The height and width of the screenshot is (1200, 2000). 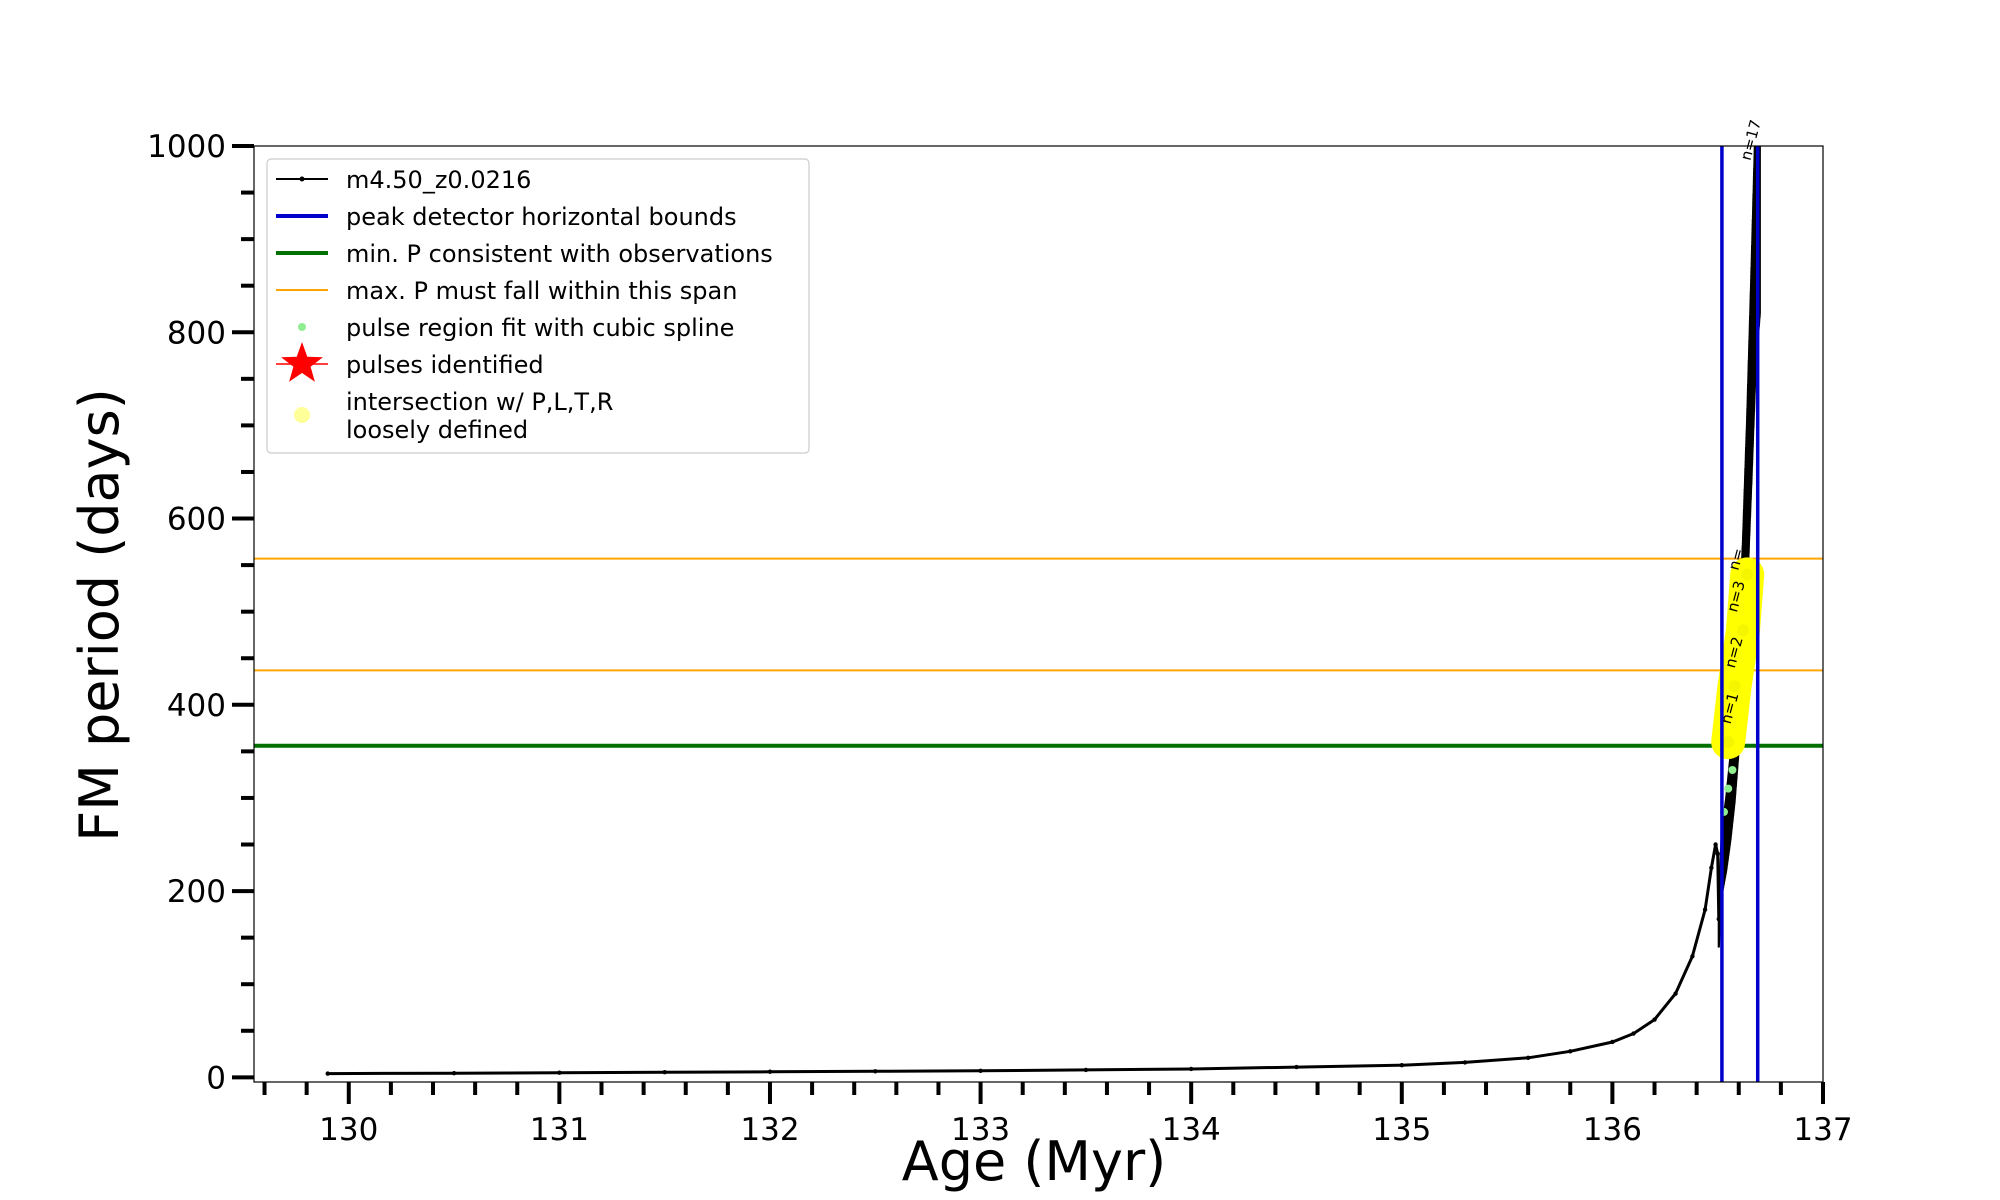 What do you see at coordinates (216, 1078) in the screenshot?
I see `y-tick-label: 0` at bounding box center [216, 1078].